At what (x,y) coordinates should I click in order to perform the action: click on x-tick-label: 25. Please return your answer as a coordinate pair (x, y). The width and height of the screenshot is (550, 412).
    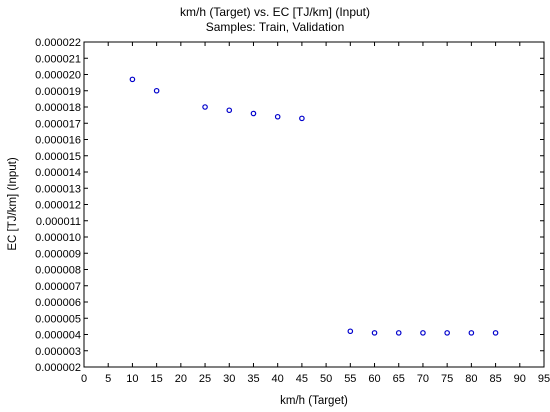
    Looking at the image, I should click on (205, 379).